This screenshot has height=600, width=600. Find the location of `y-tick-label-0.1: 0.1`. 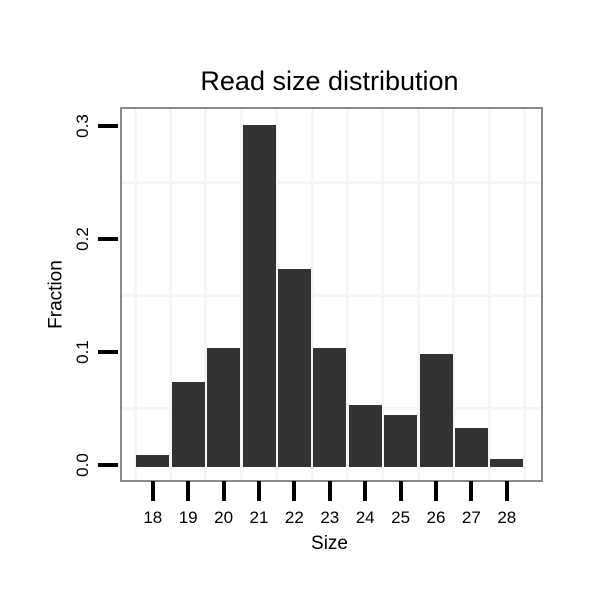

y-tick-label-0.1: 0.1 is located at coordinates (82, 351).